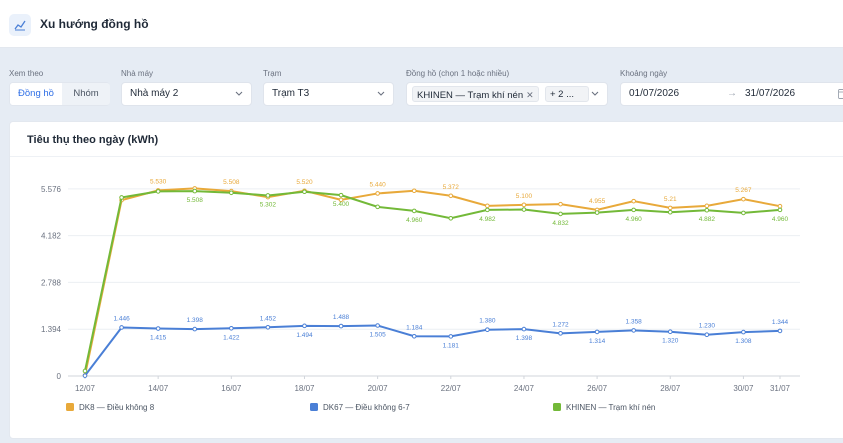 Image resolution: width=843 pixels, height=443 pixels. I want to click on data-label: 1.505, so click(377, 334).